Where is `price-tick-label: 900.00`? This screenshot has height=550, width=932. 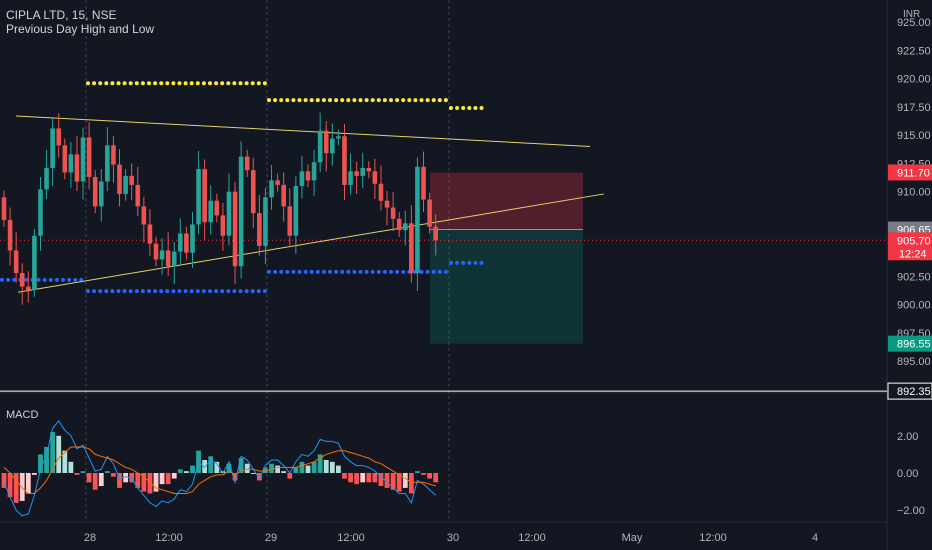 price-tick-label: 900.00 is located at coordinates (914, 306).